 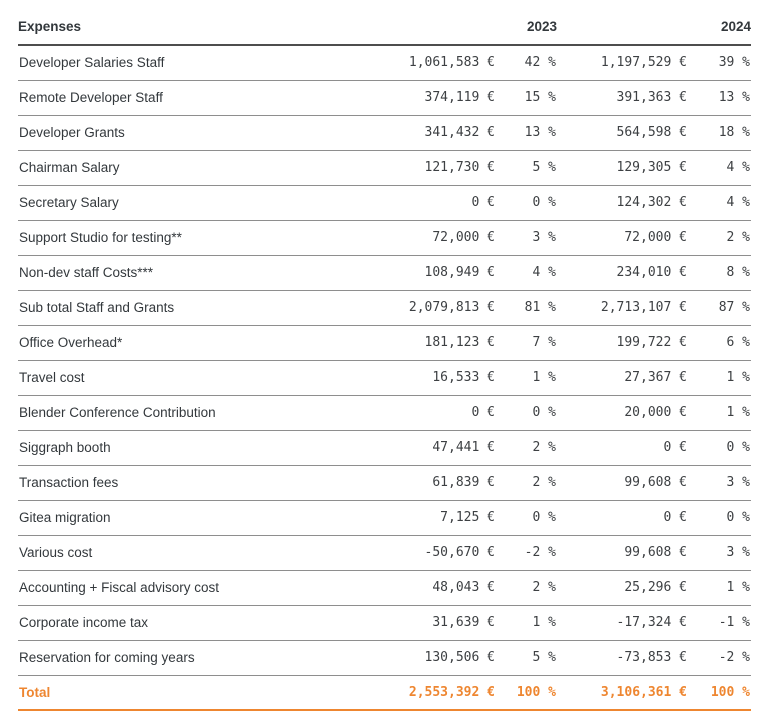 I want to click on column-header-2023: 2023, so click(x=466, y=23).